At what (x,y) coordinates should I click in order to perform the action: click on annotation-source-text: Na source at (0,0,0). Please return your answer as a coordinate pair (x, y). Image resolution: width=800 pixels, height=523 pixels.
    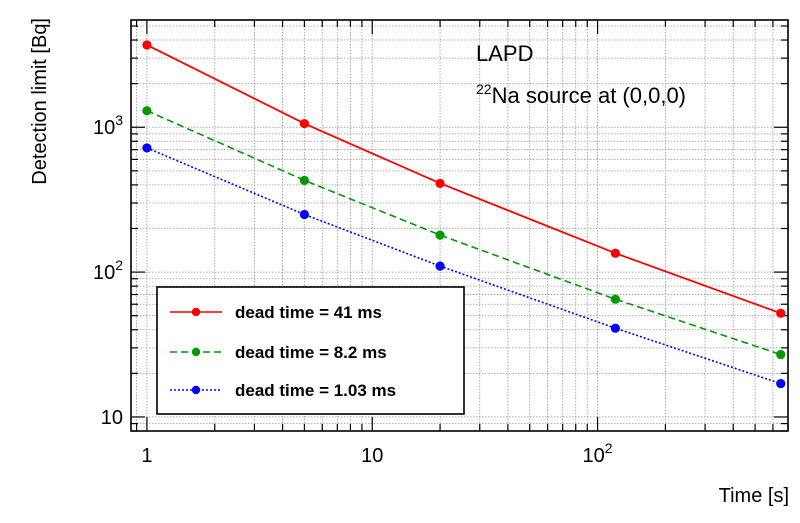
    Looking at the image, I should click on (589, 95).